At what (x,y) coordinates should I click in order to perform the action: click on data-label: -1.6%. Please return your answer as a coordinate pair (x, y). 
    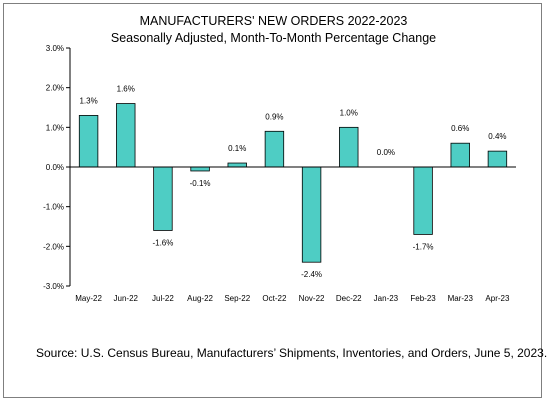
    Looking at the image, I should click on (162, 242).